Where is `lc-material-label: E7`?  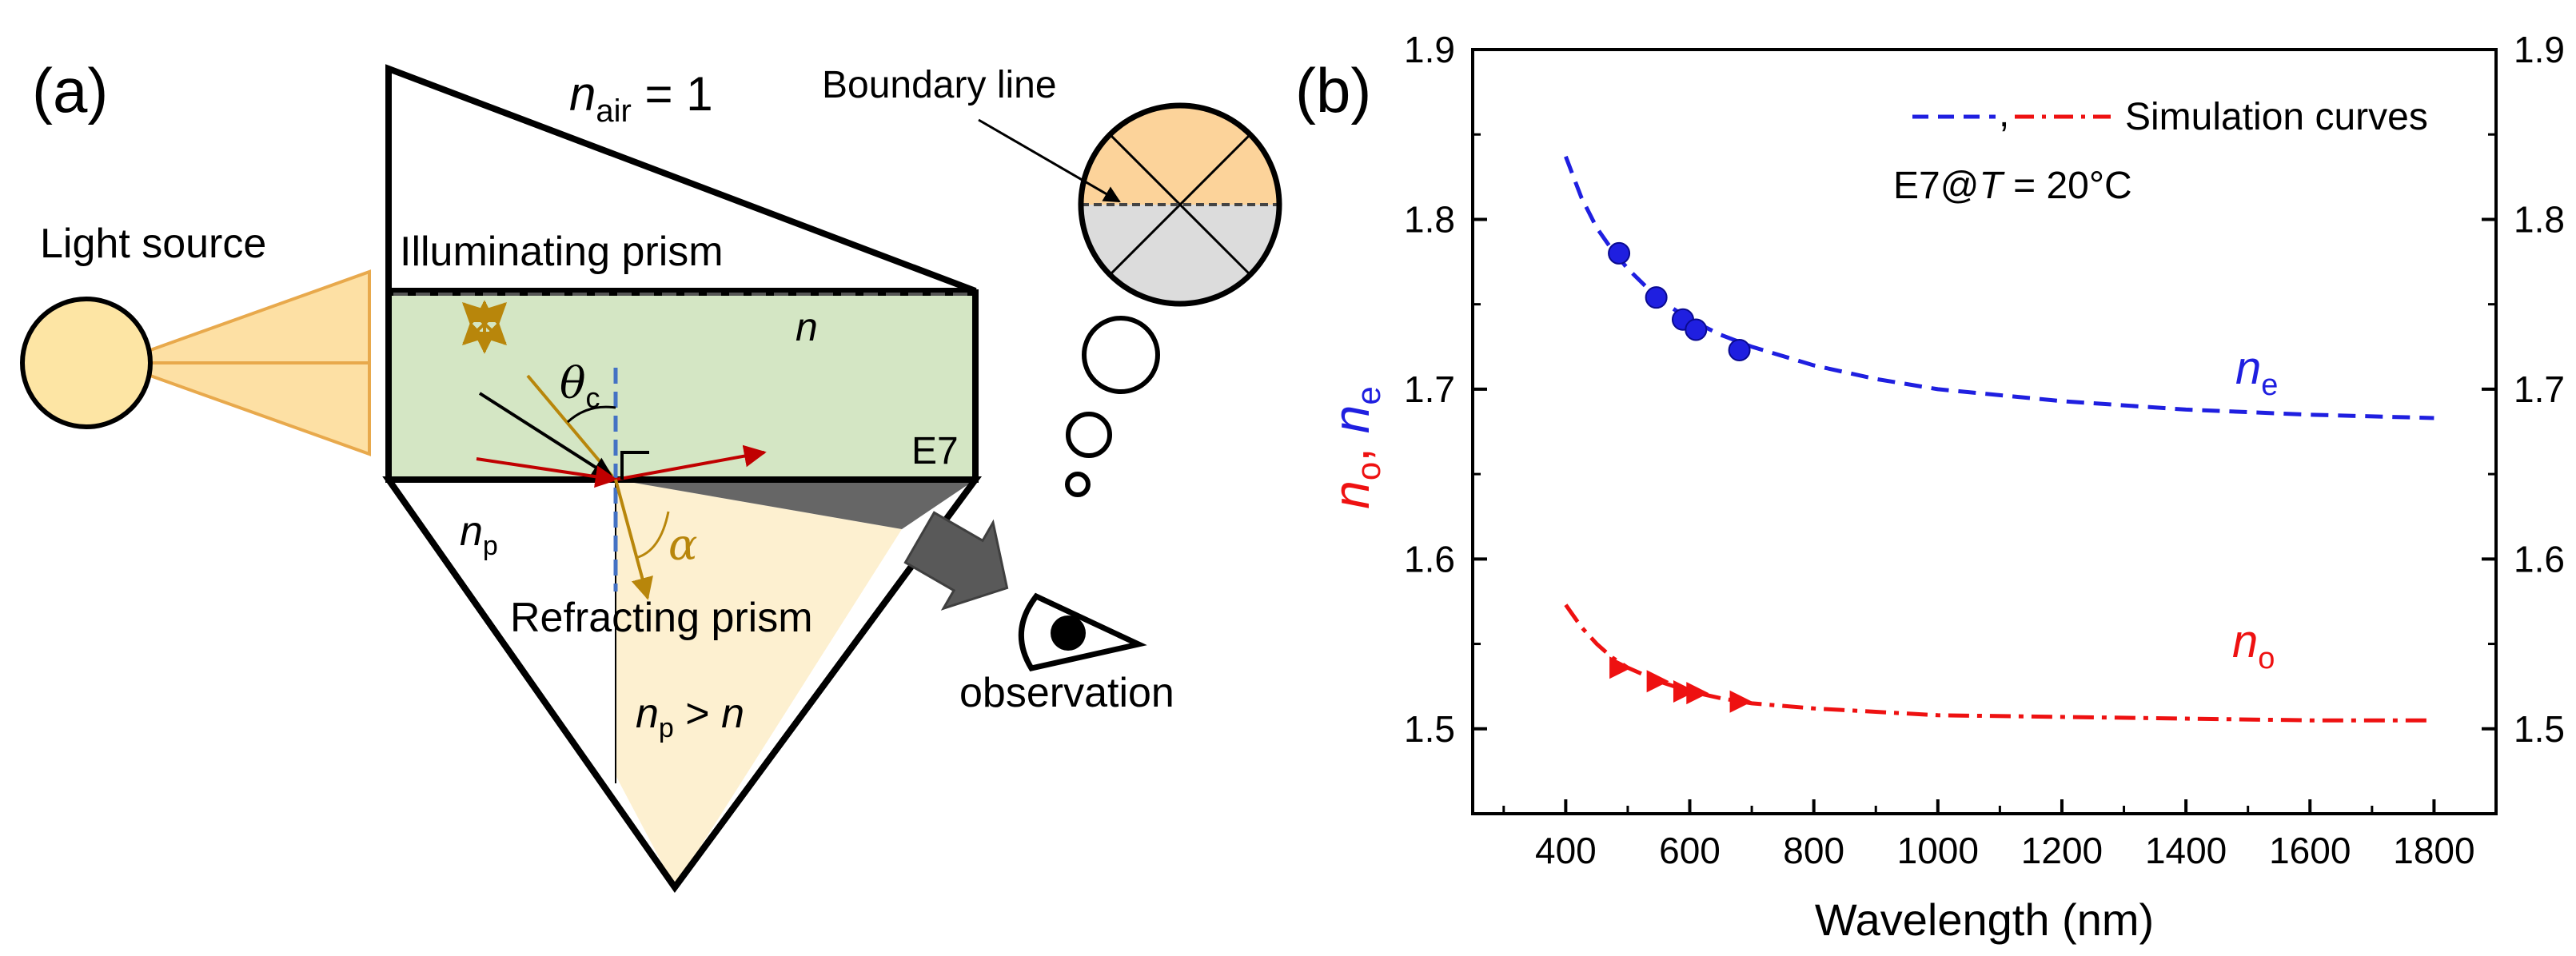
lc-material-label: E7 is located at coordinates (935, 451).